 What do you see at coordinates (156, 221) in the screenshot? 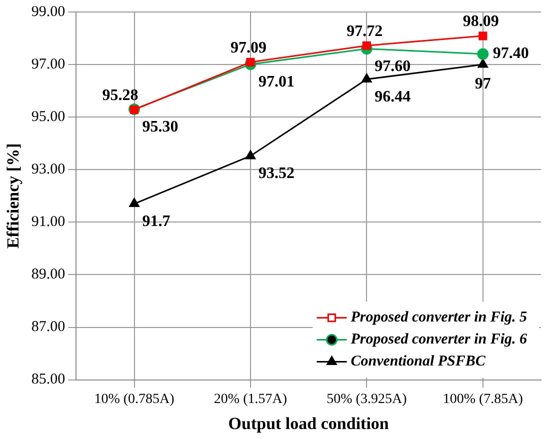
I see `data-label: 91.7` at bounding box center [156, 221].